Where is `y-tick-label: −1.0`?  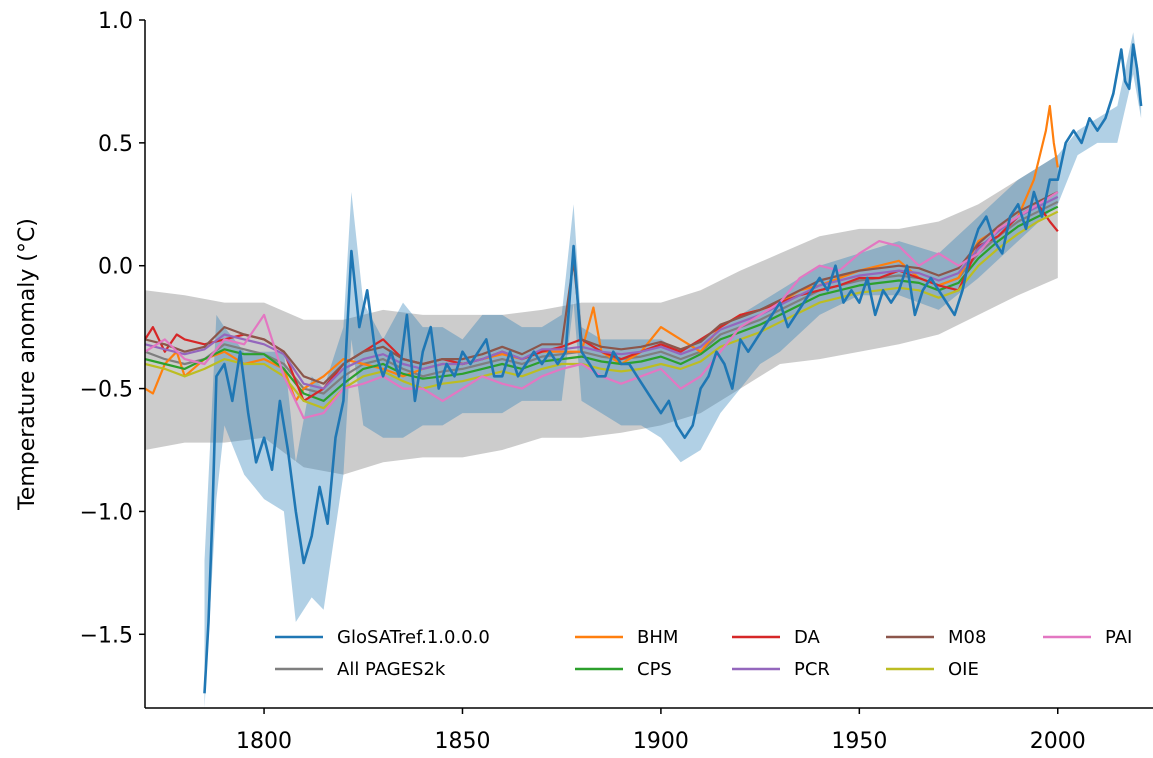 y-tick-label: −1.0 is located at coordinates (106, 512).